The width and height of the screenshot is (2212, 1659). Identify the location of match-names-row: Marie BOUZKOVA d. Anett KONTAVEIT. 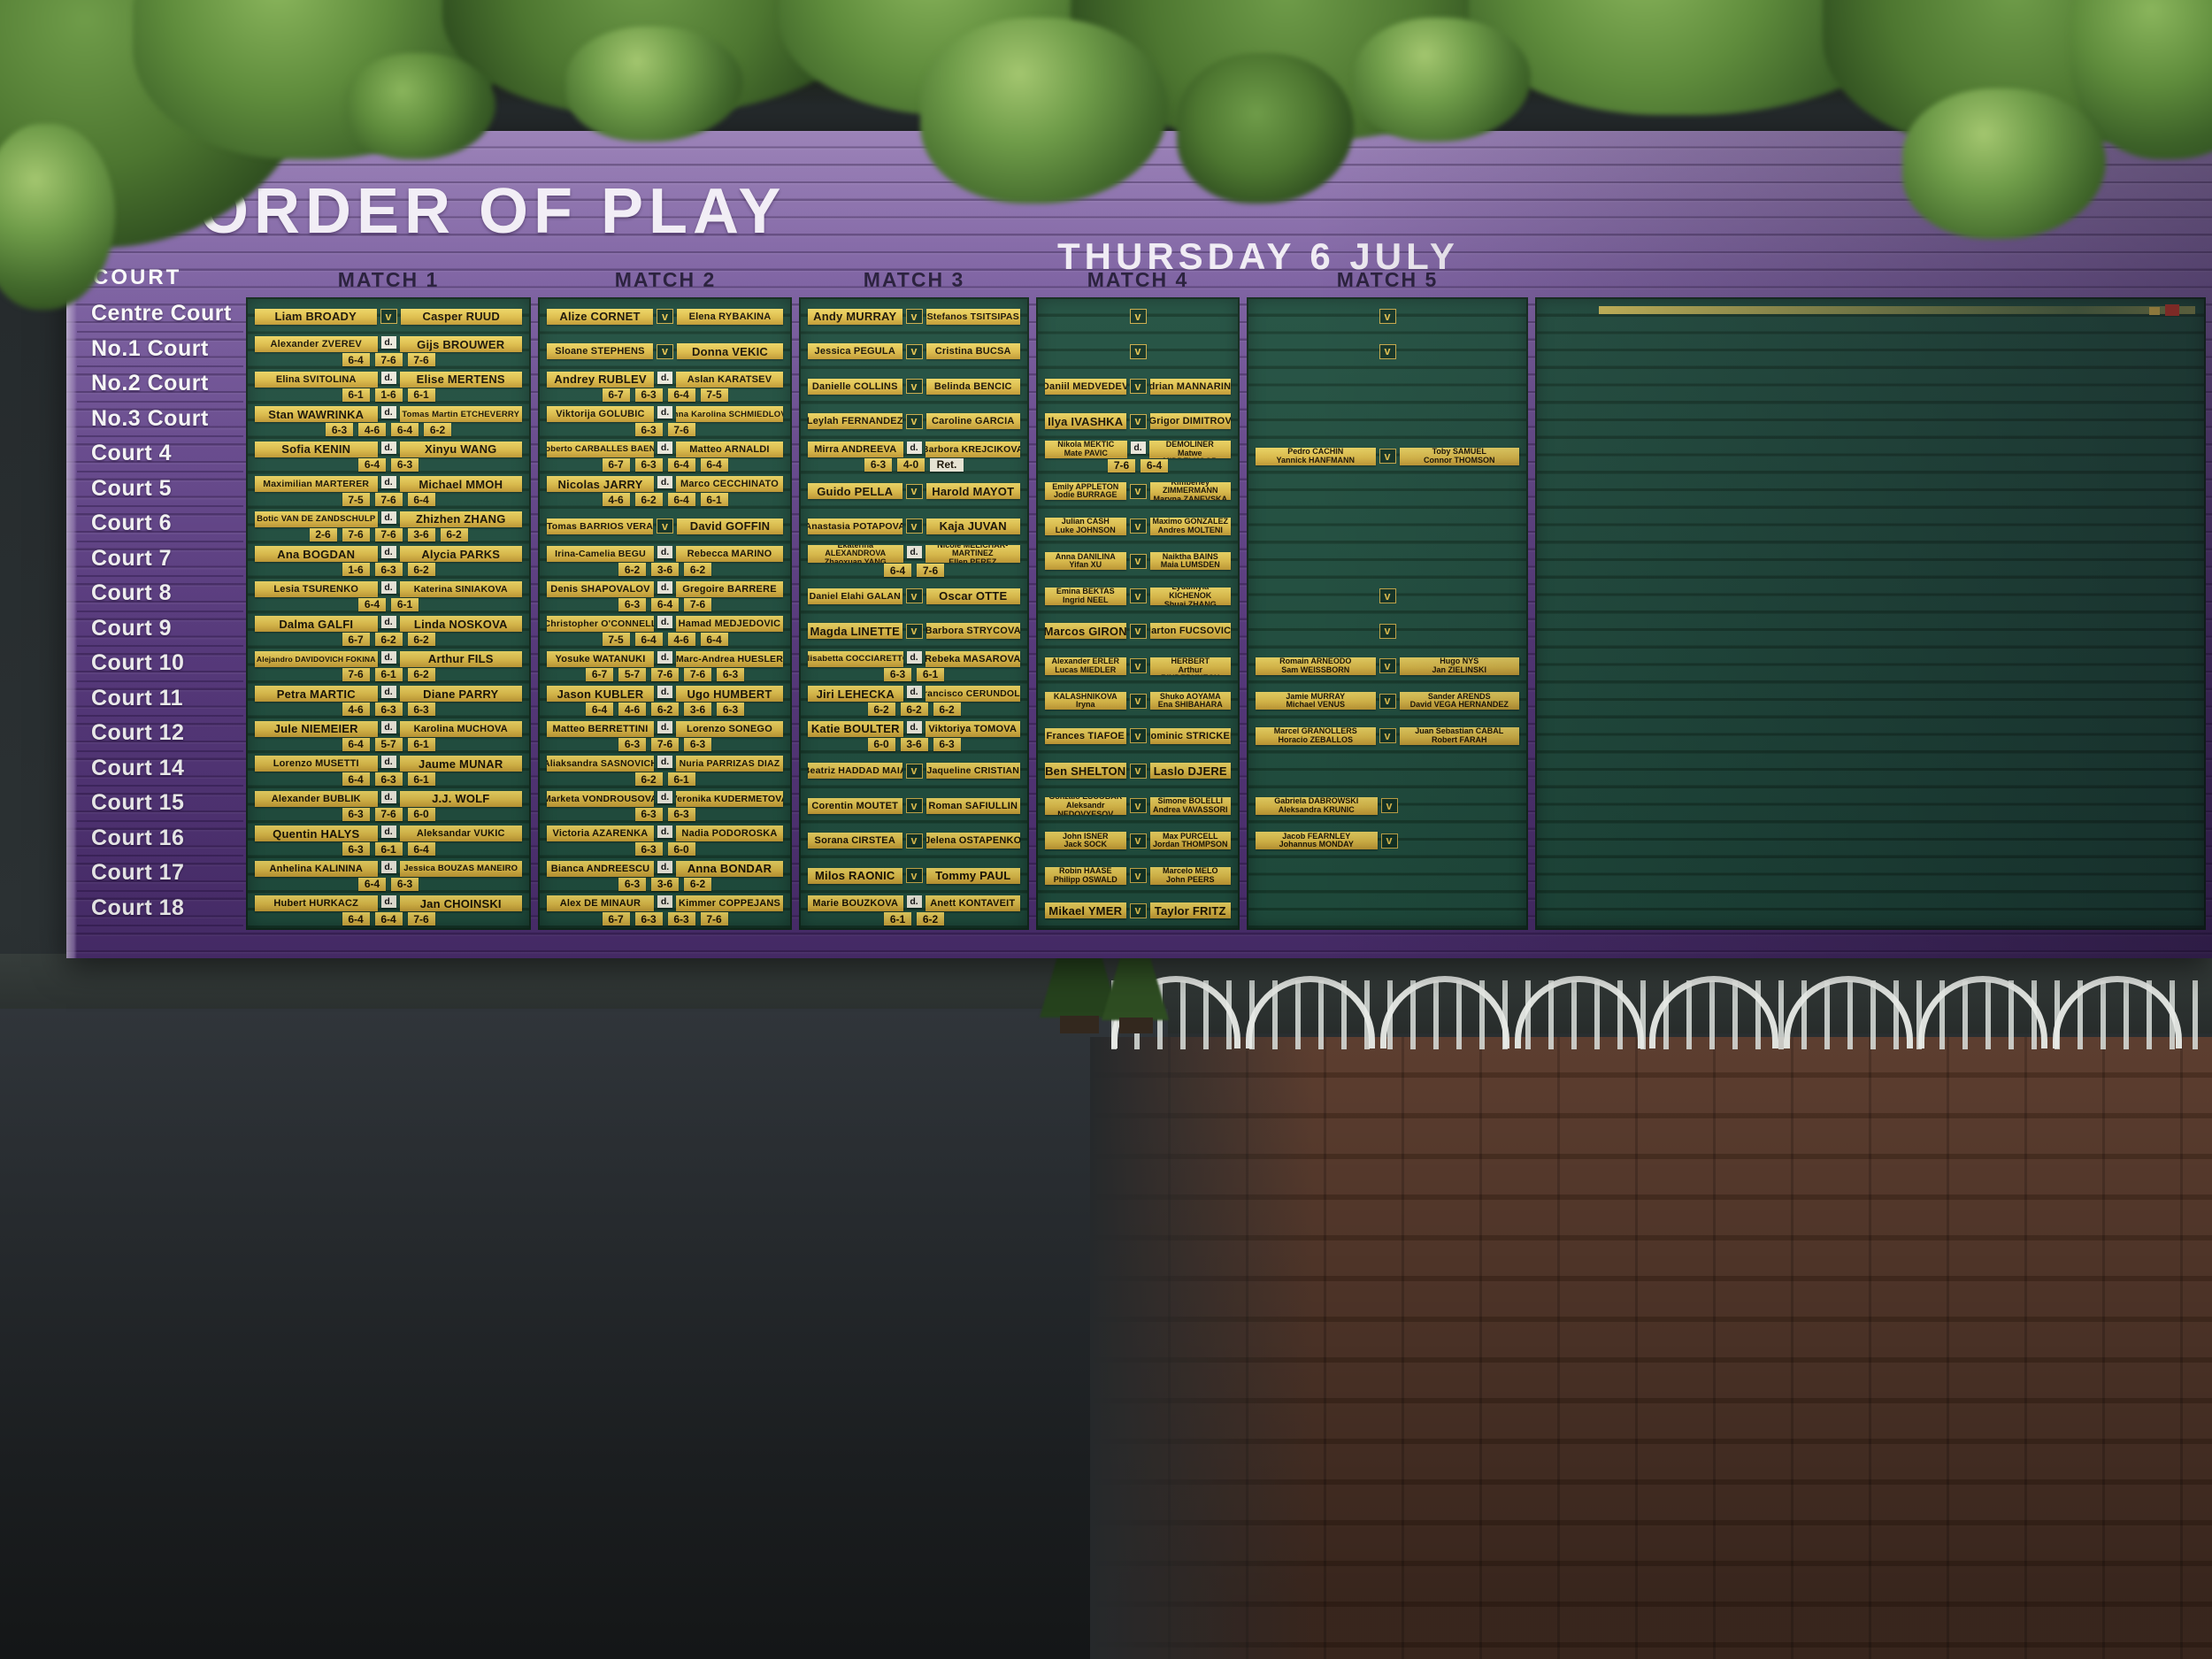
(914, 904).